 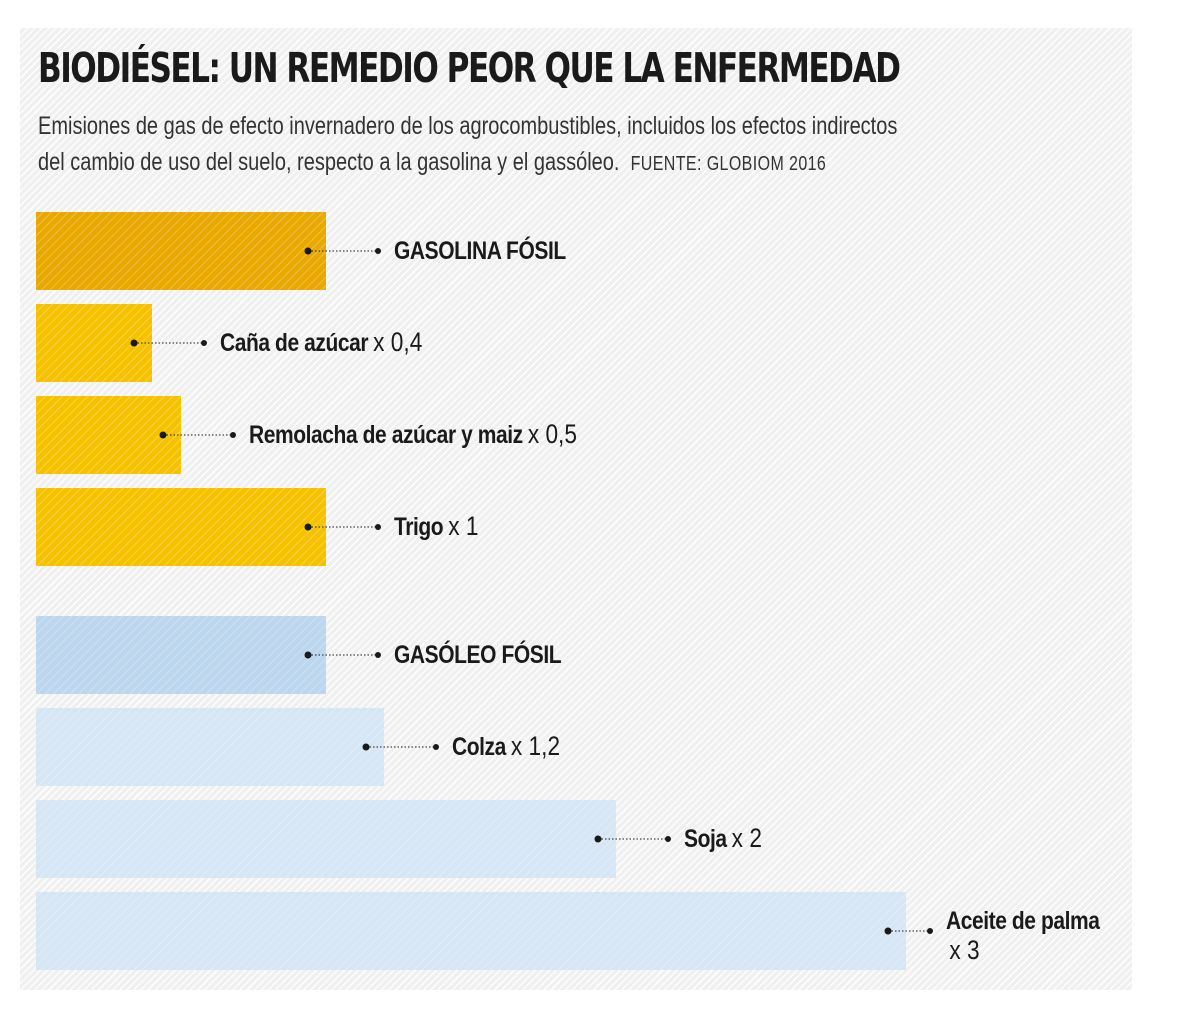 What do you see at coordinates (233, 435) in the screenshot?
I see `leader-end-remolacha-de-azucar-y-maiz` at bounding box center [233, 435].